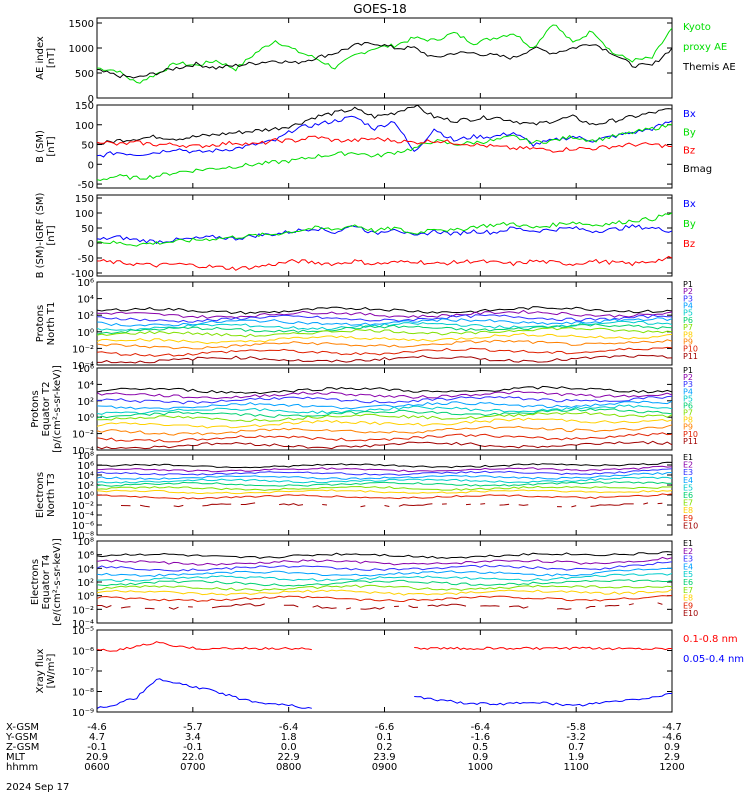 The height and width of the screenshot is (800, 750). I want to click on y-axis-label: North T1, so click(51, 324).